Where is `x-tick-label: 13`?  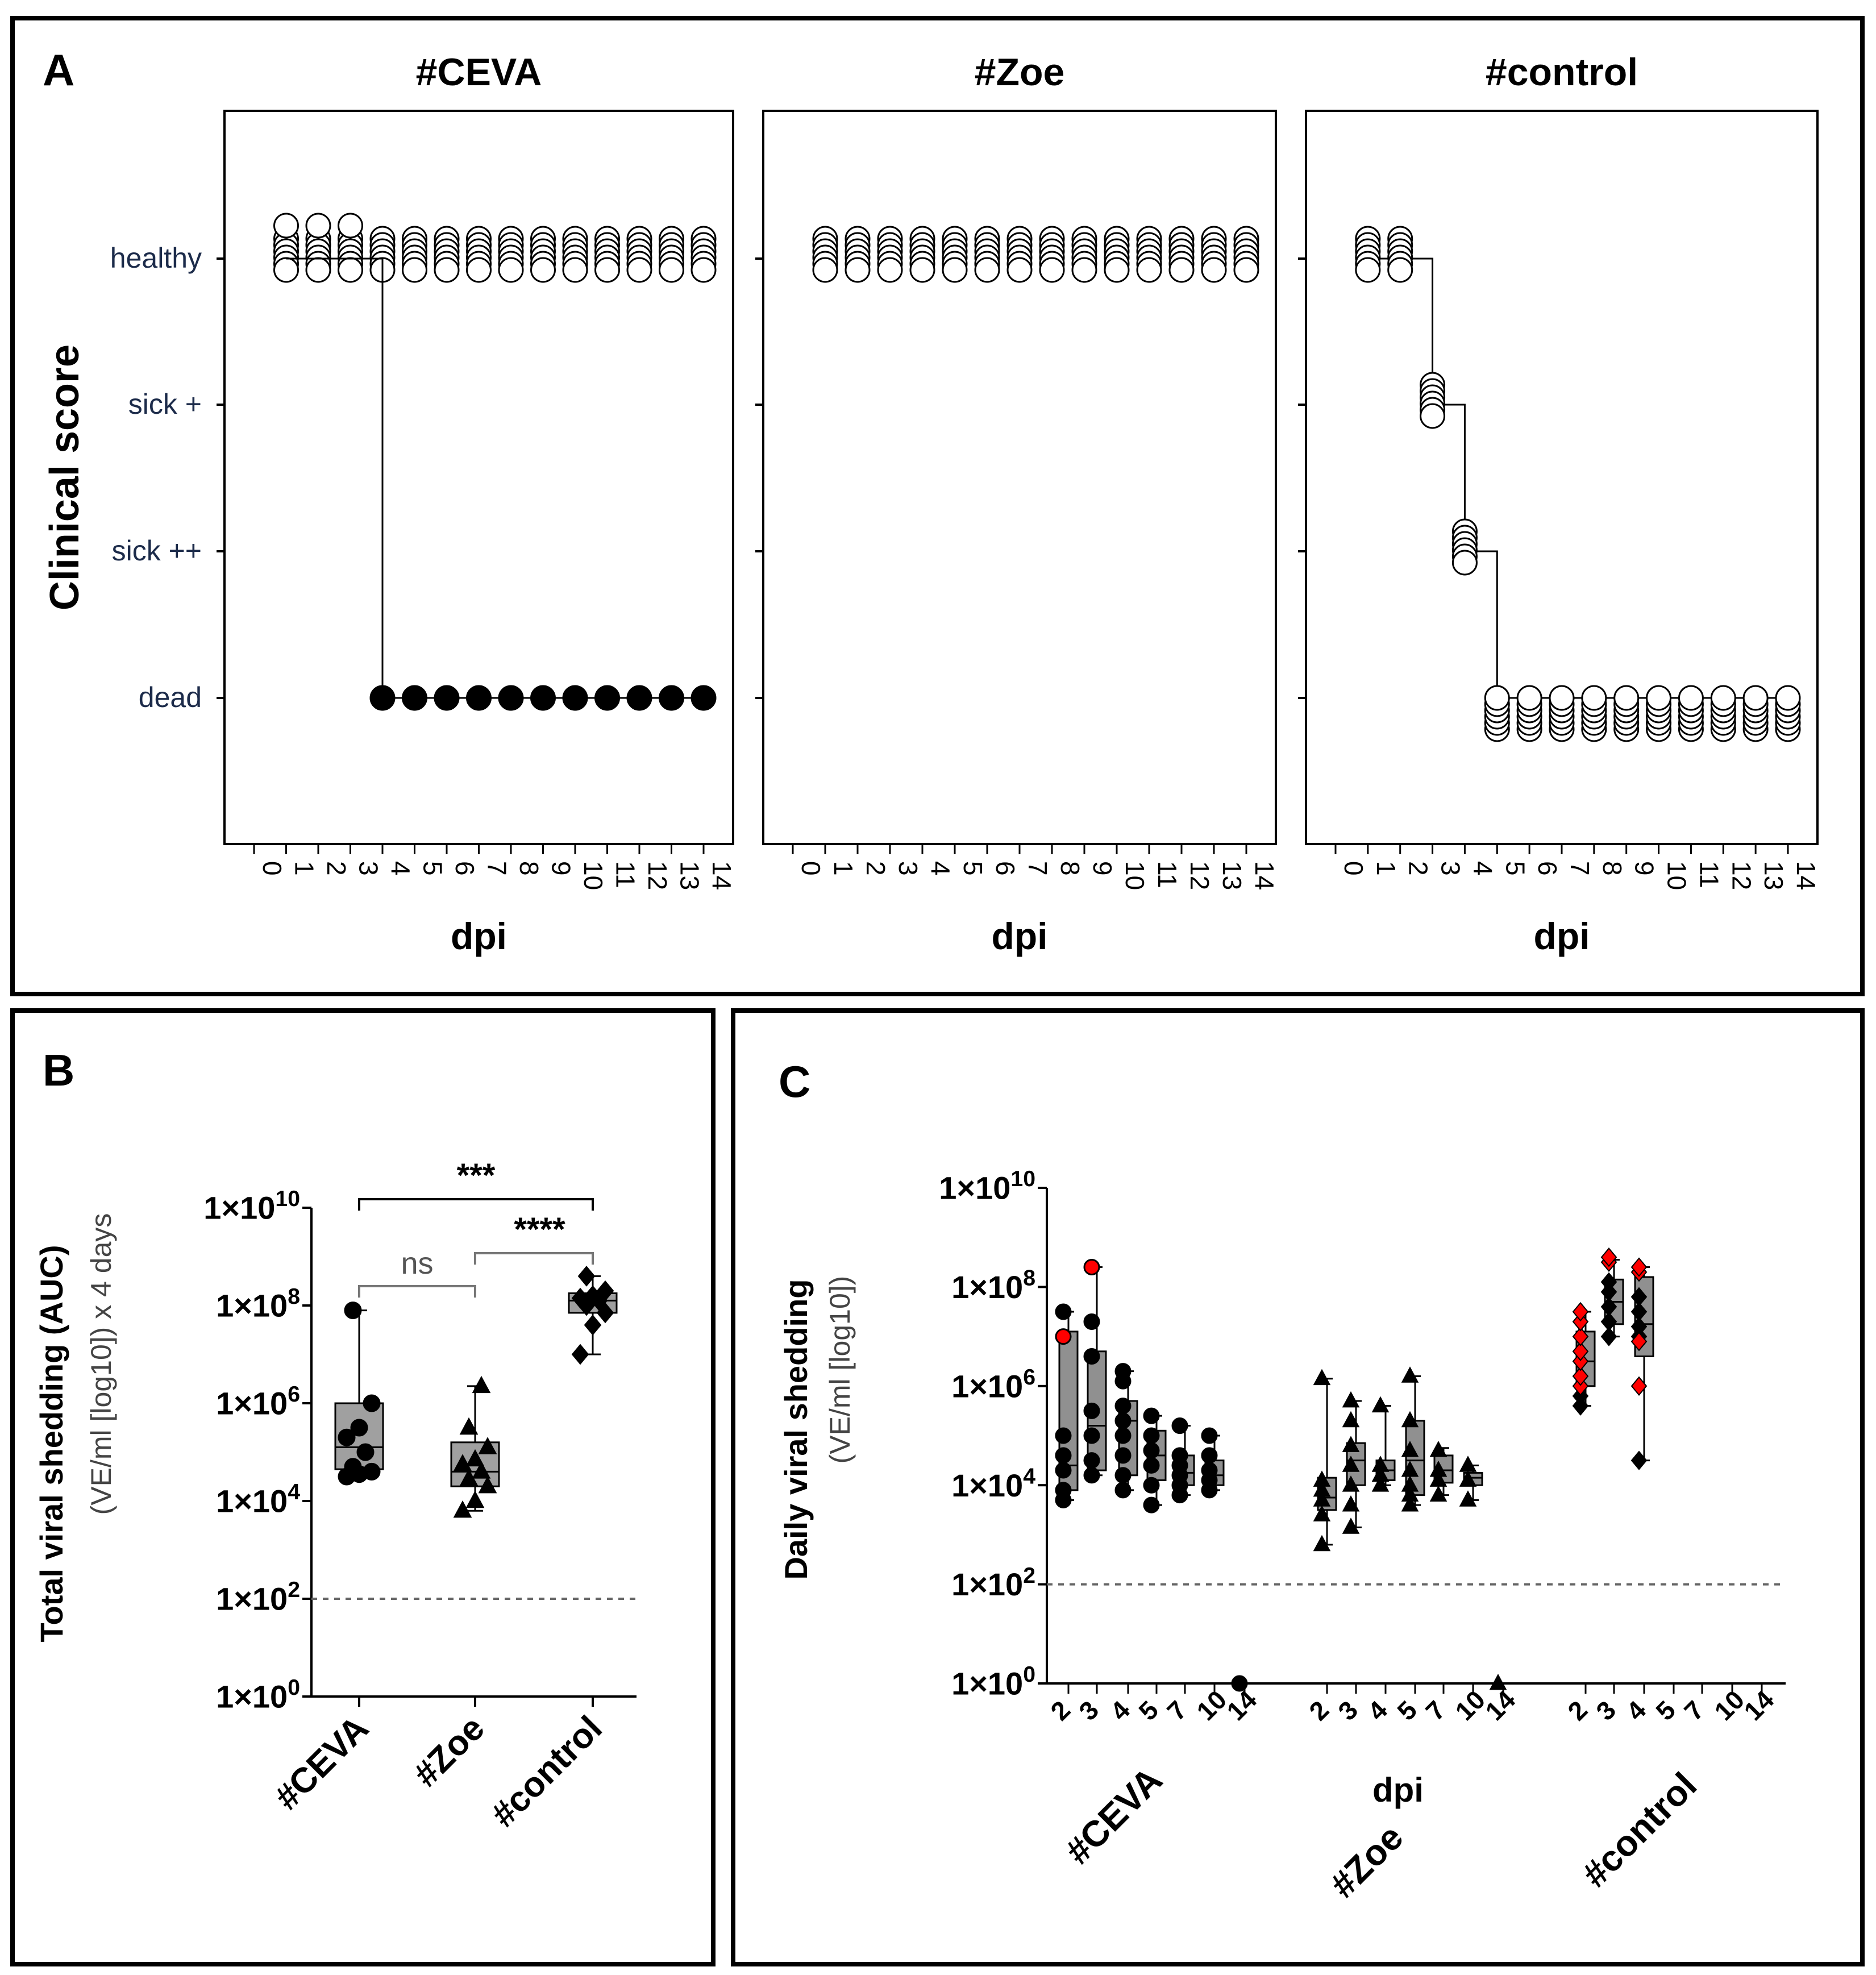 x-tick-label: 13 is located at coordinates (1232, 876).